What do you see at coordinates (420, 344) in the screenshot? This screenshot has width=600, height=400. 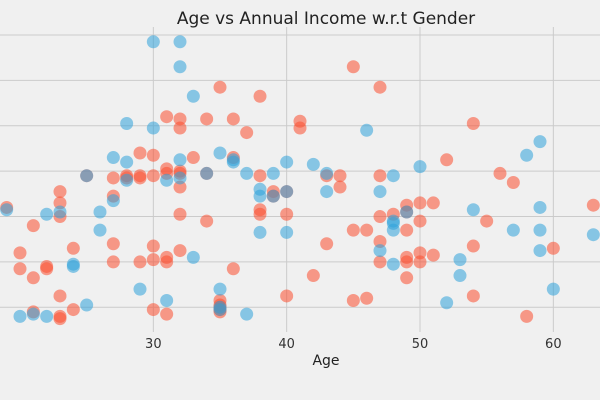 I see `x-tick-label: 50` at bounding box center [420, 344].